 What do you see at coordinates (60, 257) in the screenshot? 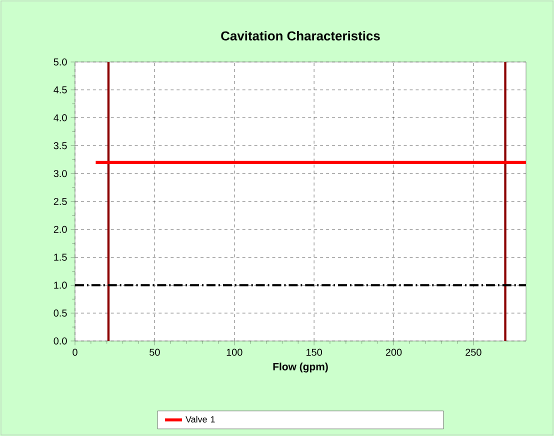
I see `y-tick-label: 1.5` at bounding box center [60, 257].